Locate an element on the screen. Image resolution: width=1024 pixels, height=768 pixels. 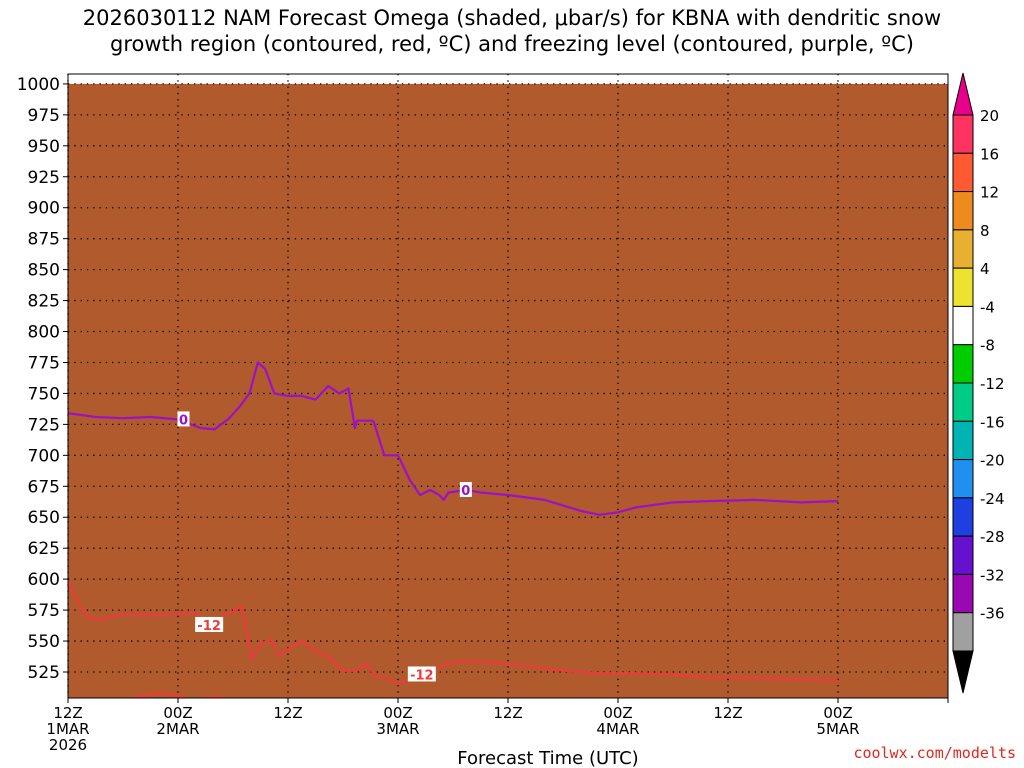
colorbar-label: -12 is located at coordinates (992, 384).